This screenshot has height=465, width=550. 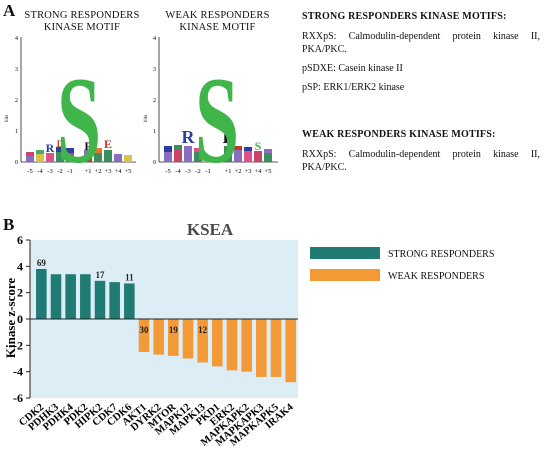 I want to click on bar-hipk2, so click(x=100, y=299).